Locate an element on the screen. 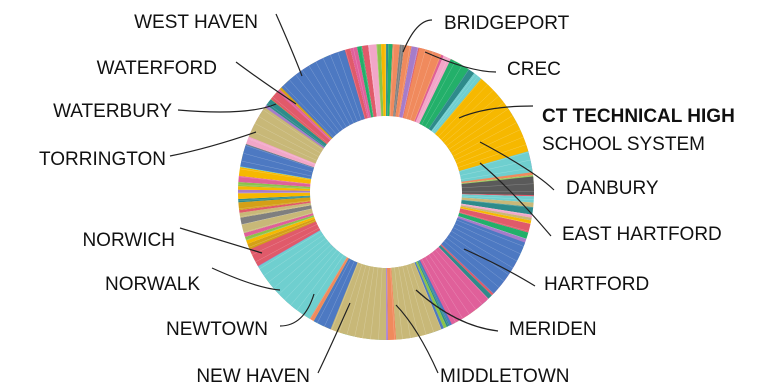 This screenshot has width=766, height=383. leader-norwalk is located at coordinates (246, 279).